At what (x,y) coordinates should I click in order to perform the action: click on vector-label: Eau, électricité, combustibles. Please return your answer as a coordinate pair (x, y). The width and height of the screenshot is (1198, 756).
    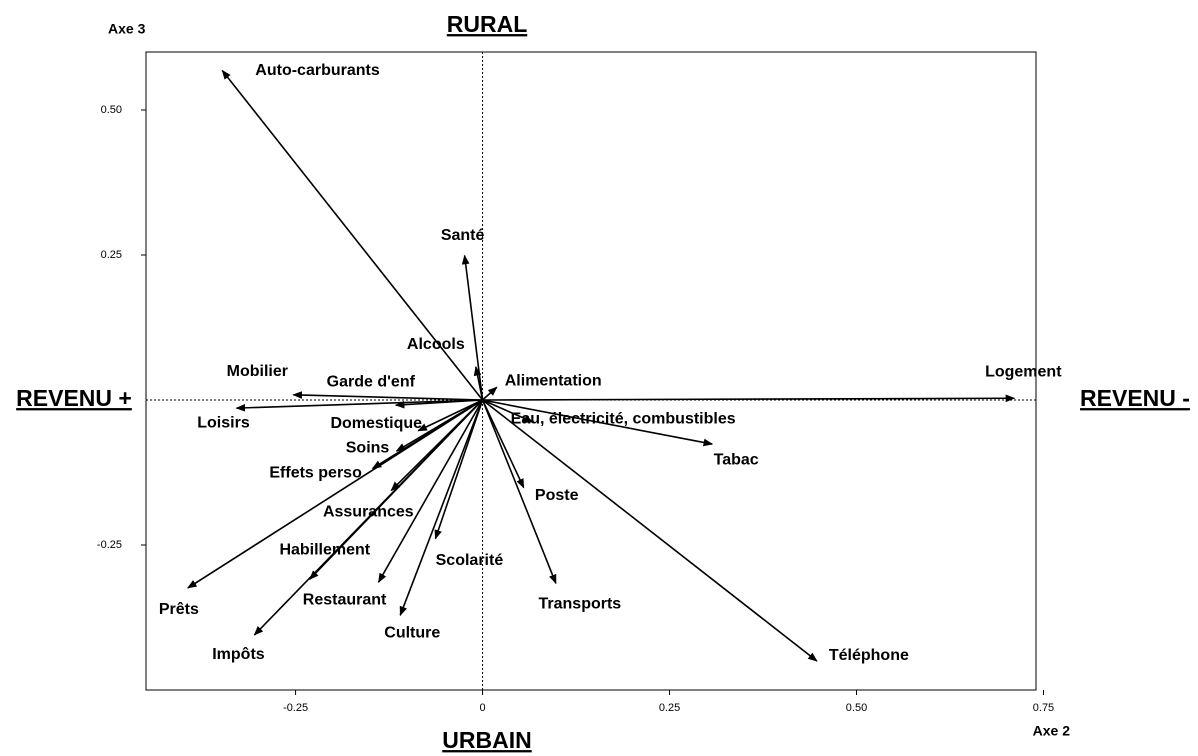
    Looking at the image, I should click on (623, 418).